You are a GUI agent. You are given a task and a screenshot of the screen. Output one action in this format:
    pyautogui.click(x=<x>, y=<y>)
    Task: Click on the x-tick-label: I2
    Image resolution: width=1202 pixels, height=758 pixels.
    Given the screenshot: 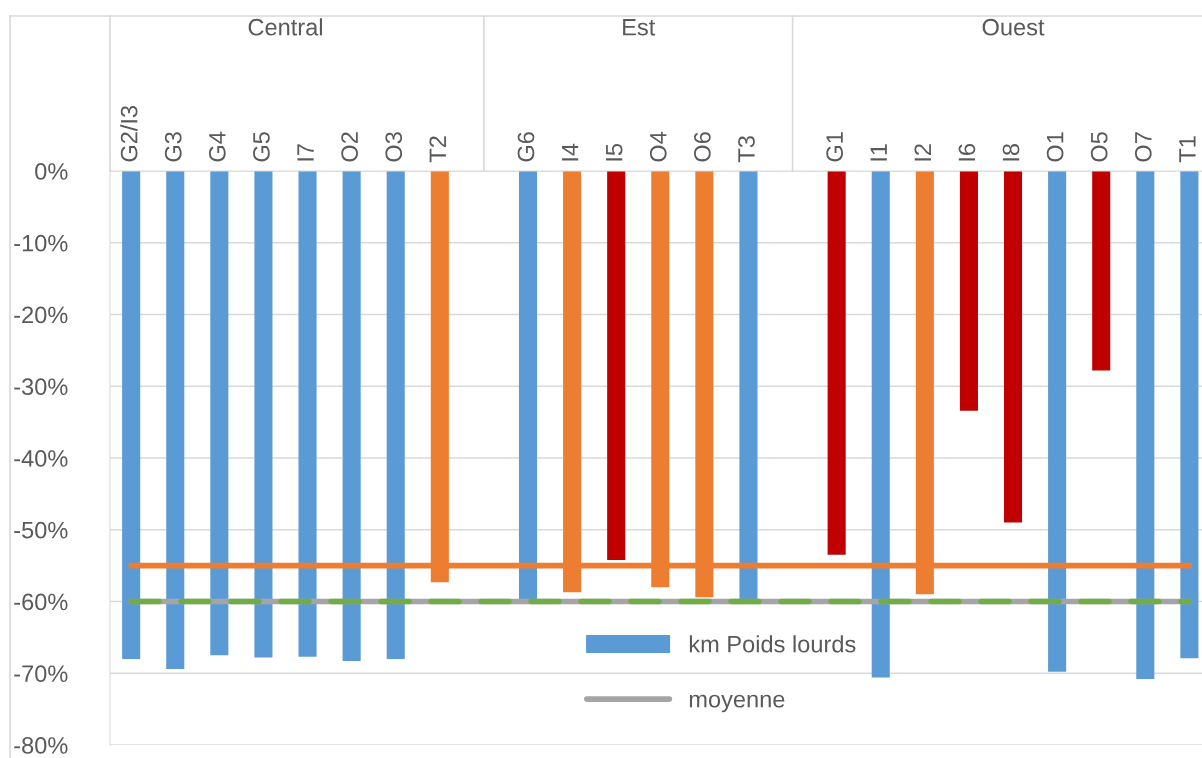 What is the action you would take?
    pyautogui.click(x=922, y=152)
    